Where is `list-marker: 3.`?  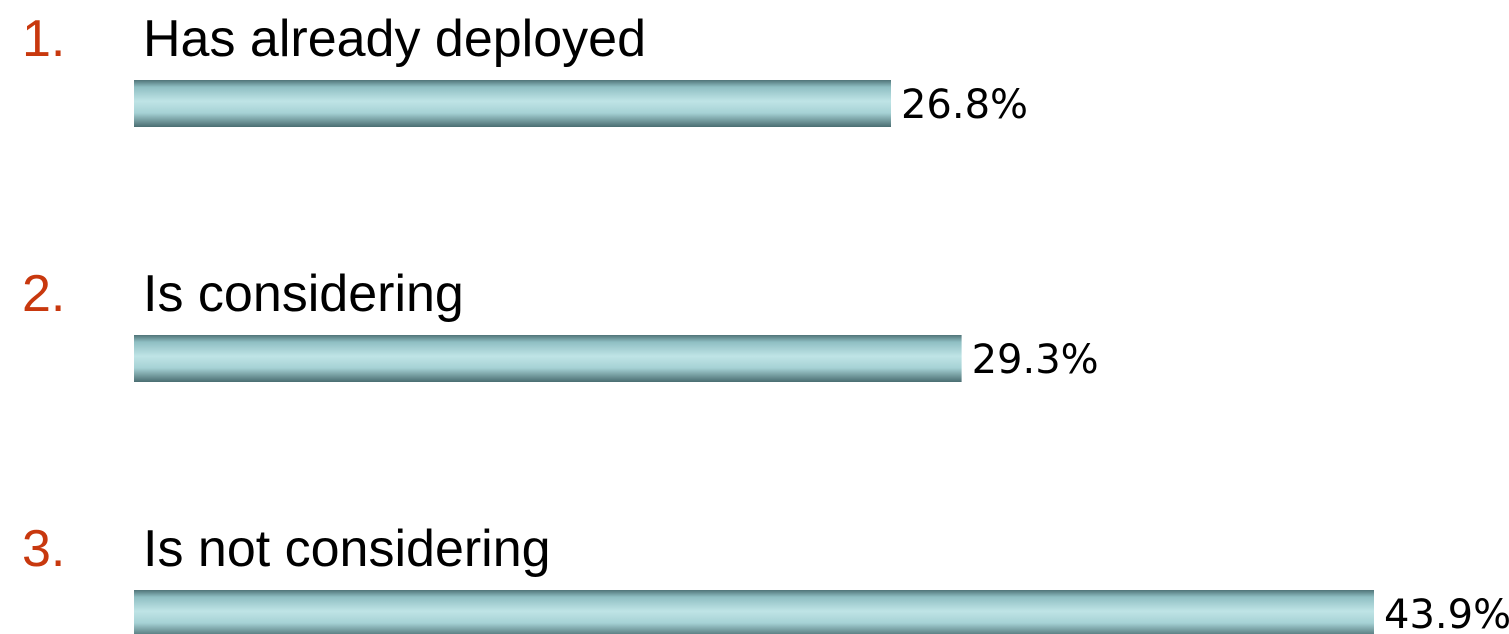
list-marker: 3. is located at coordinates (43, 549).